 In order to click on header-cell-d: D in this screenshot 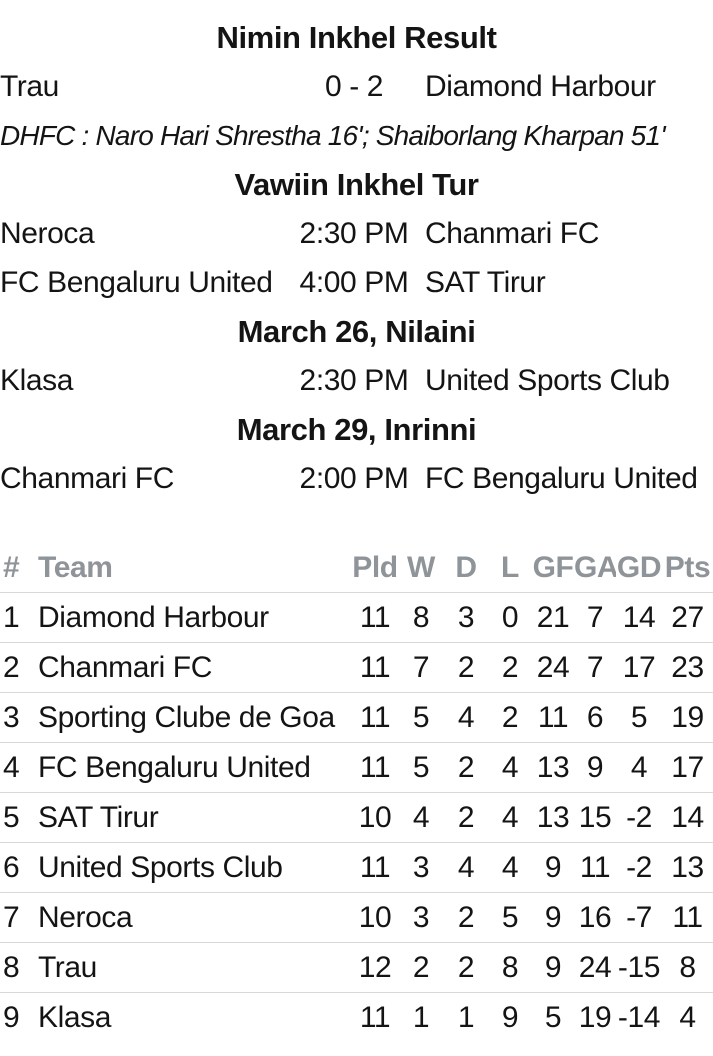, I will do `click(466, 567)`.